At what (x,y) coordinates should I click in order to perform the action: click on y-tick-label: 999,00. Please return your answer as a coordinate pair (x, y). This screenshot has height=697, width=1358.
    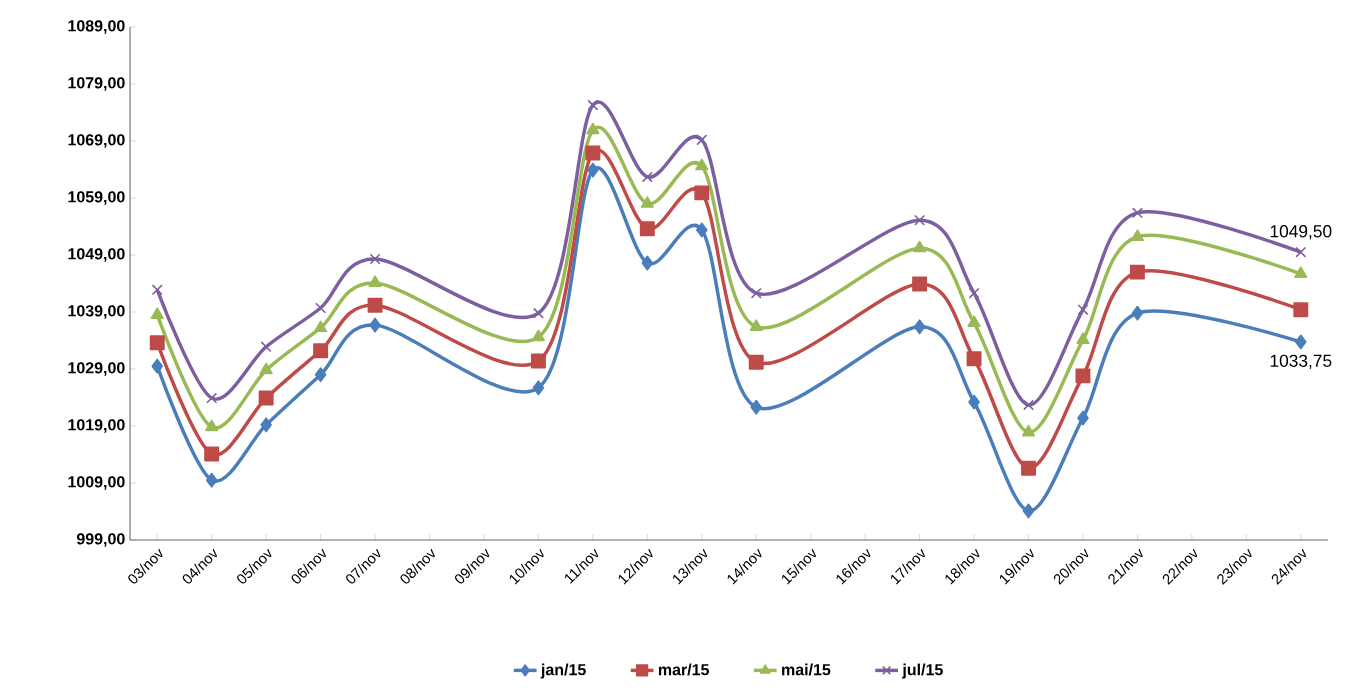
    Looking at the image, I should click on (100, 540).